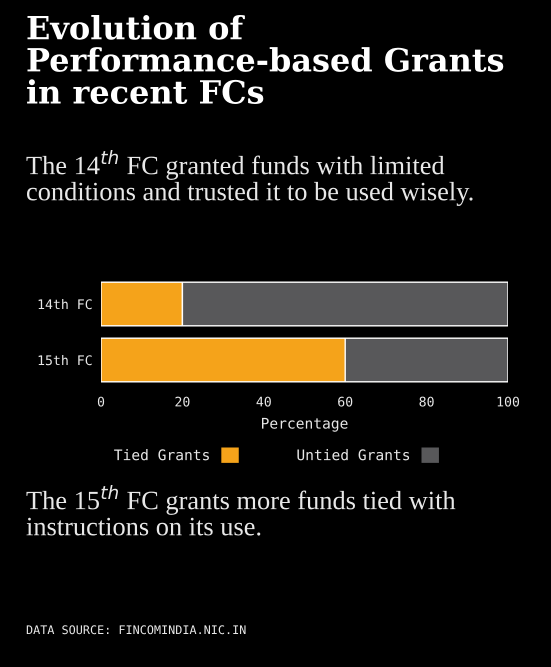 Image resolution: width=551 pixels, height=667 pixels. What do you see at coordinates (265, 59) in the screenshot?
I see `chart-title: Evolution of Performance-based Grants in recent FCs` at bounding box center [265, 59].